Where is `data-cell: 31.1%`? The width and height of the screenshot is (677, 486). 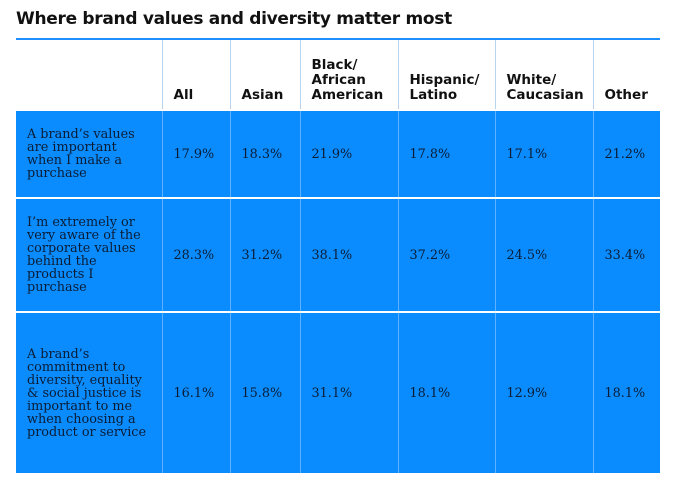
data-cell: 31.1% is located at coordinates (348, 392).